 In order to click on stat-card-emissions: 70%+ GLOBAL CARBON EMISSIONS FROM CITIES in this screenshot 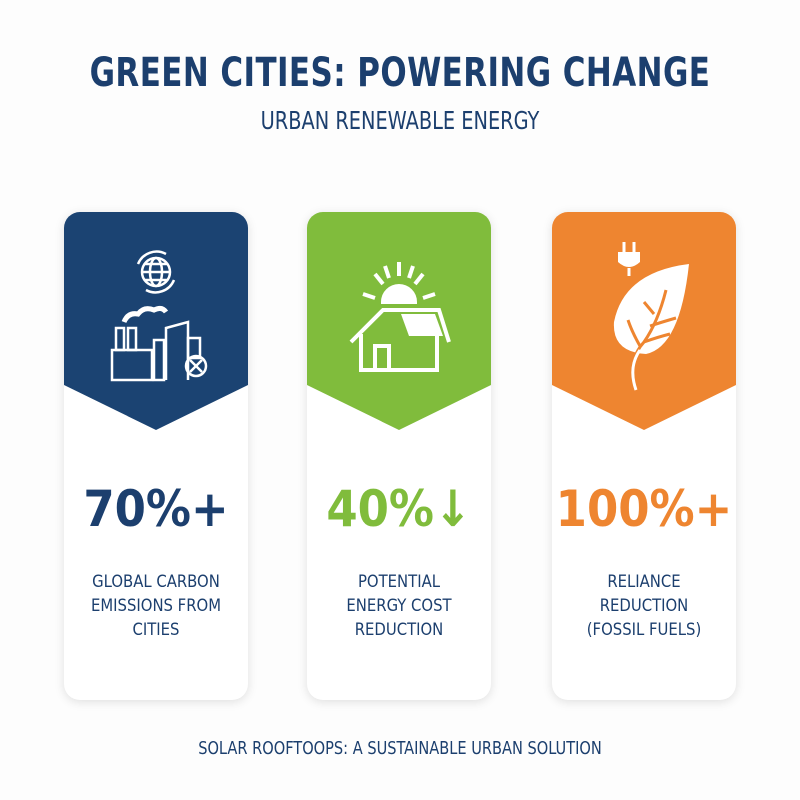, I will do `click(156, 456)`.